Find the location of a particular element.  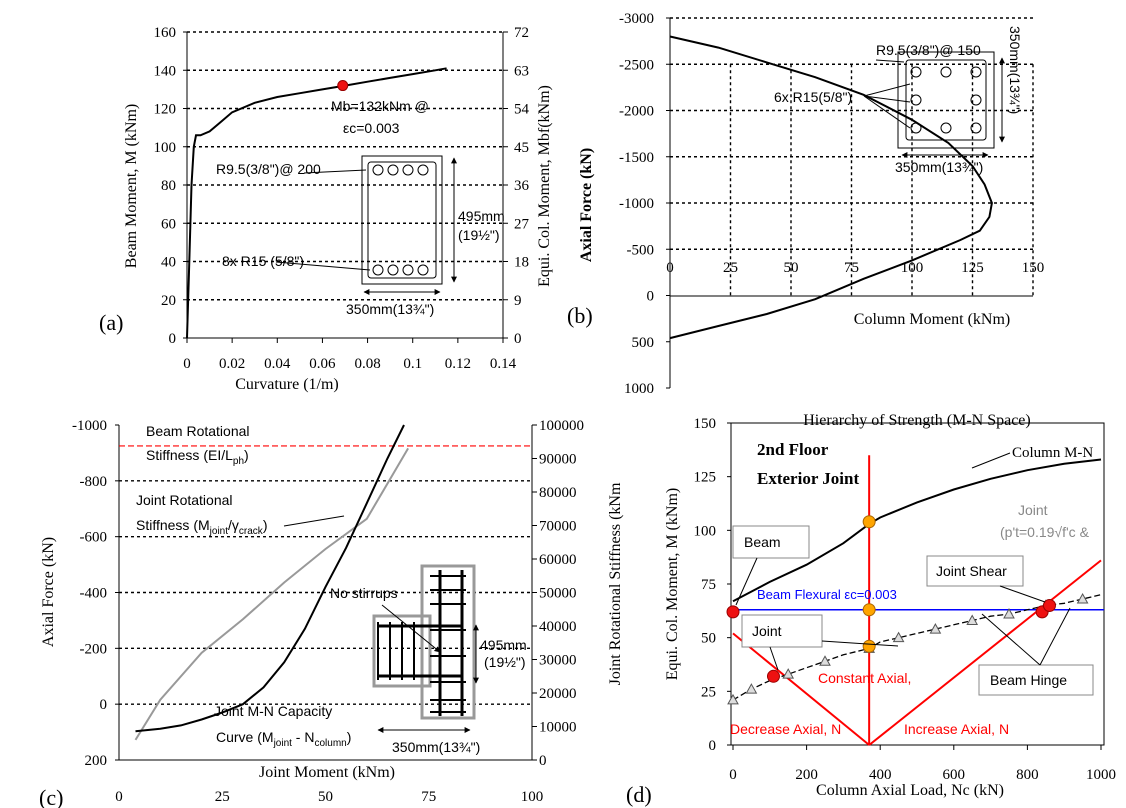

svg-text: Beam Hinge is located at coordinates (1028, 680).